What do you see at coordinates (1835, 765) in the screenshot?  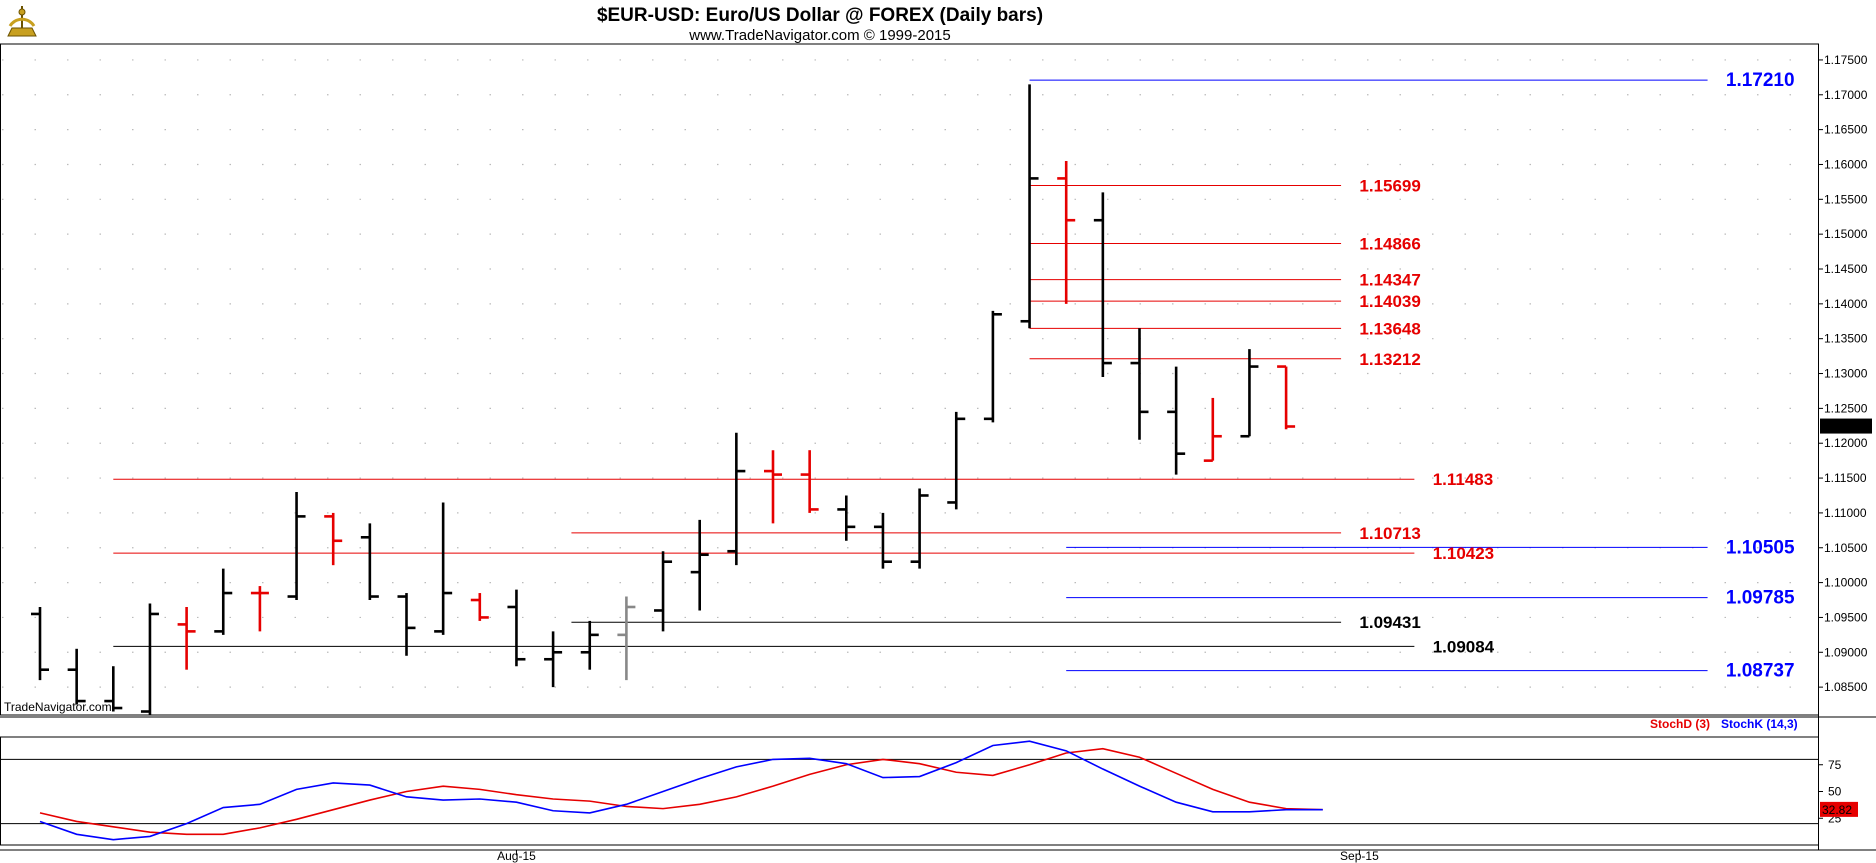 I see `stoch-y-tick-label: 75` at bounding box center [1835, 765].